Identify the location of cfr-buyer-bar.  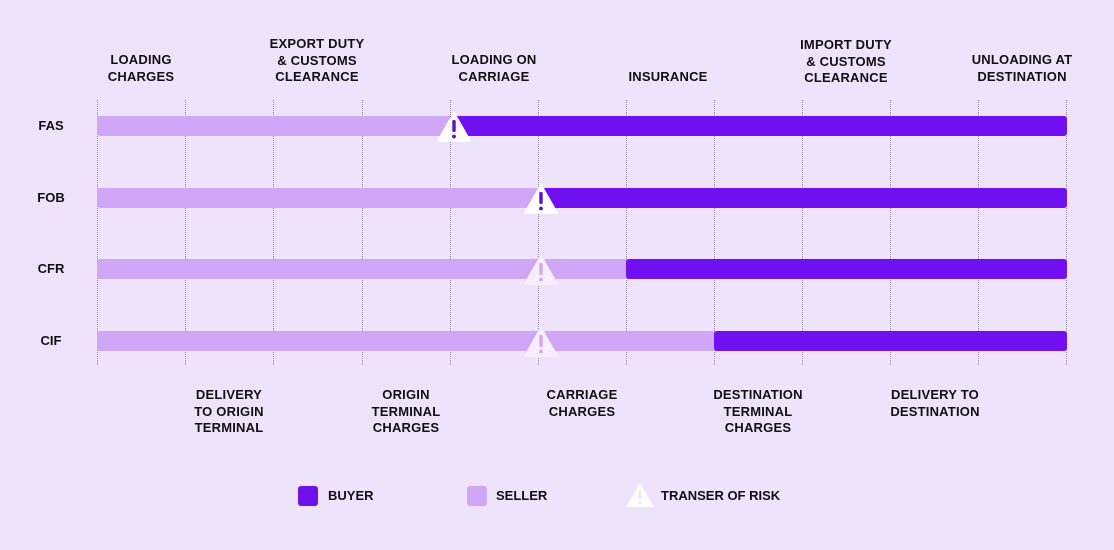
(846, 269).